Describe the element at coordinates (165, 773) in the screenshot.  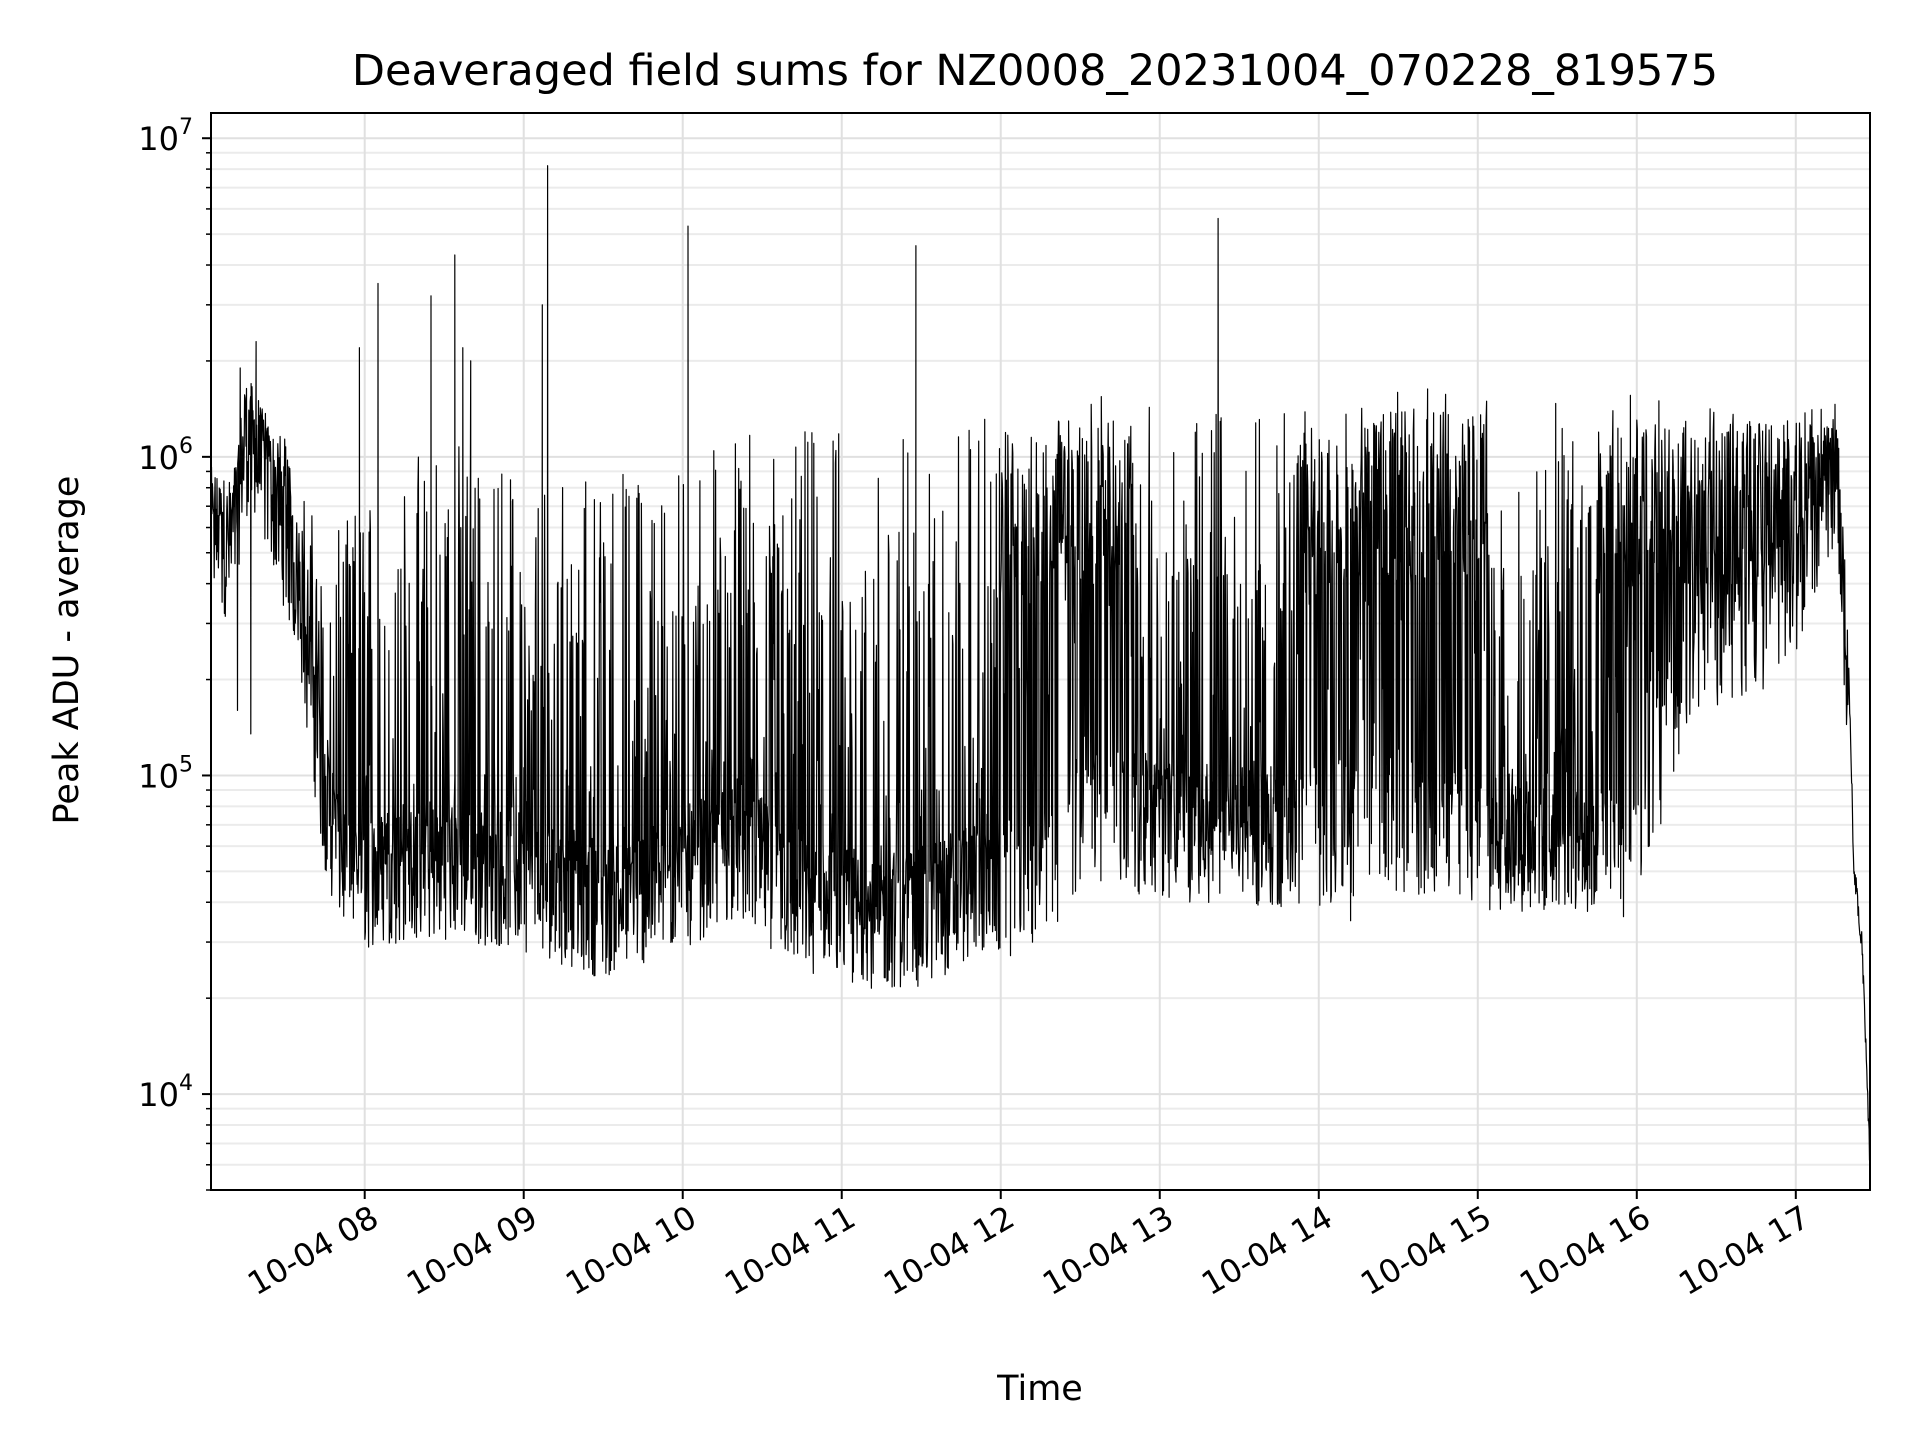
I see `y-tick-label: 10⁵` at that location.